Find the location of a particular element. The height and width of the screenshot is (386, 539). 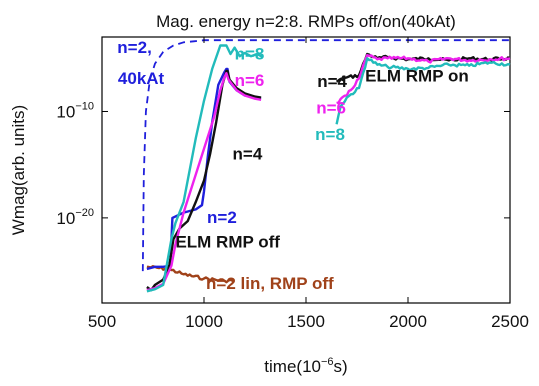

y-tick-label-1: 10−20 is located at coordinates (75, 217).